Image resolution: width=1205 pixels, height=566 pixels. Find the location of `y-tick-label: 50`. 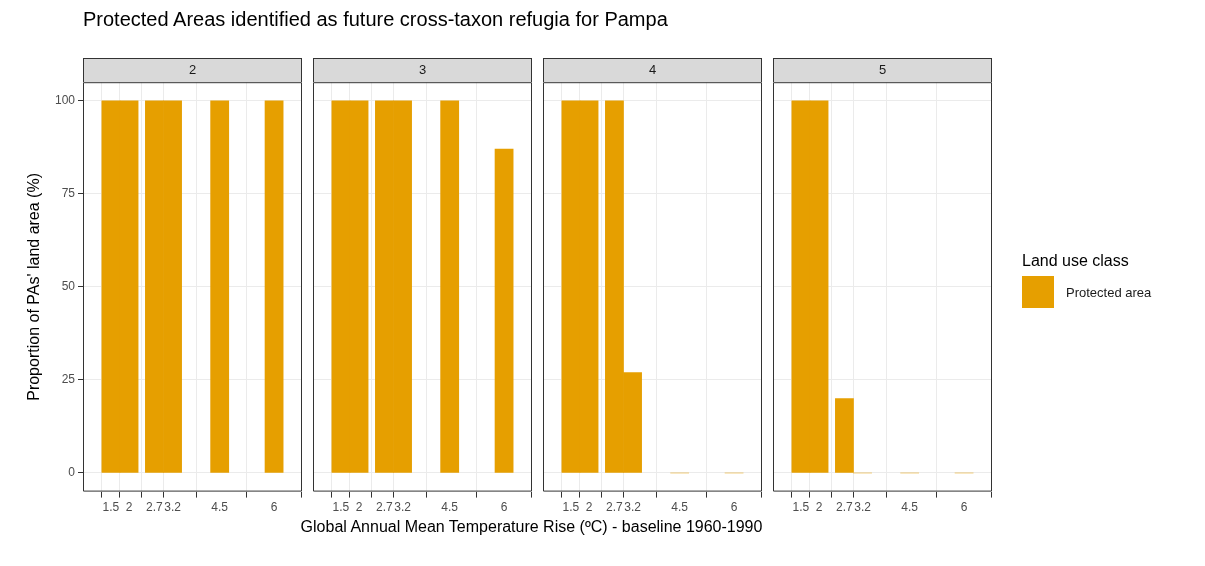

y-tick-label: 50 is located at coordinates (68, 286).